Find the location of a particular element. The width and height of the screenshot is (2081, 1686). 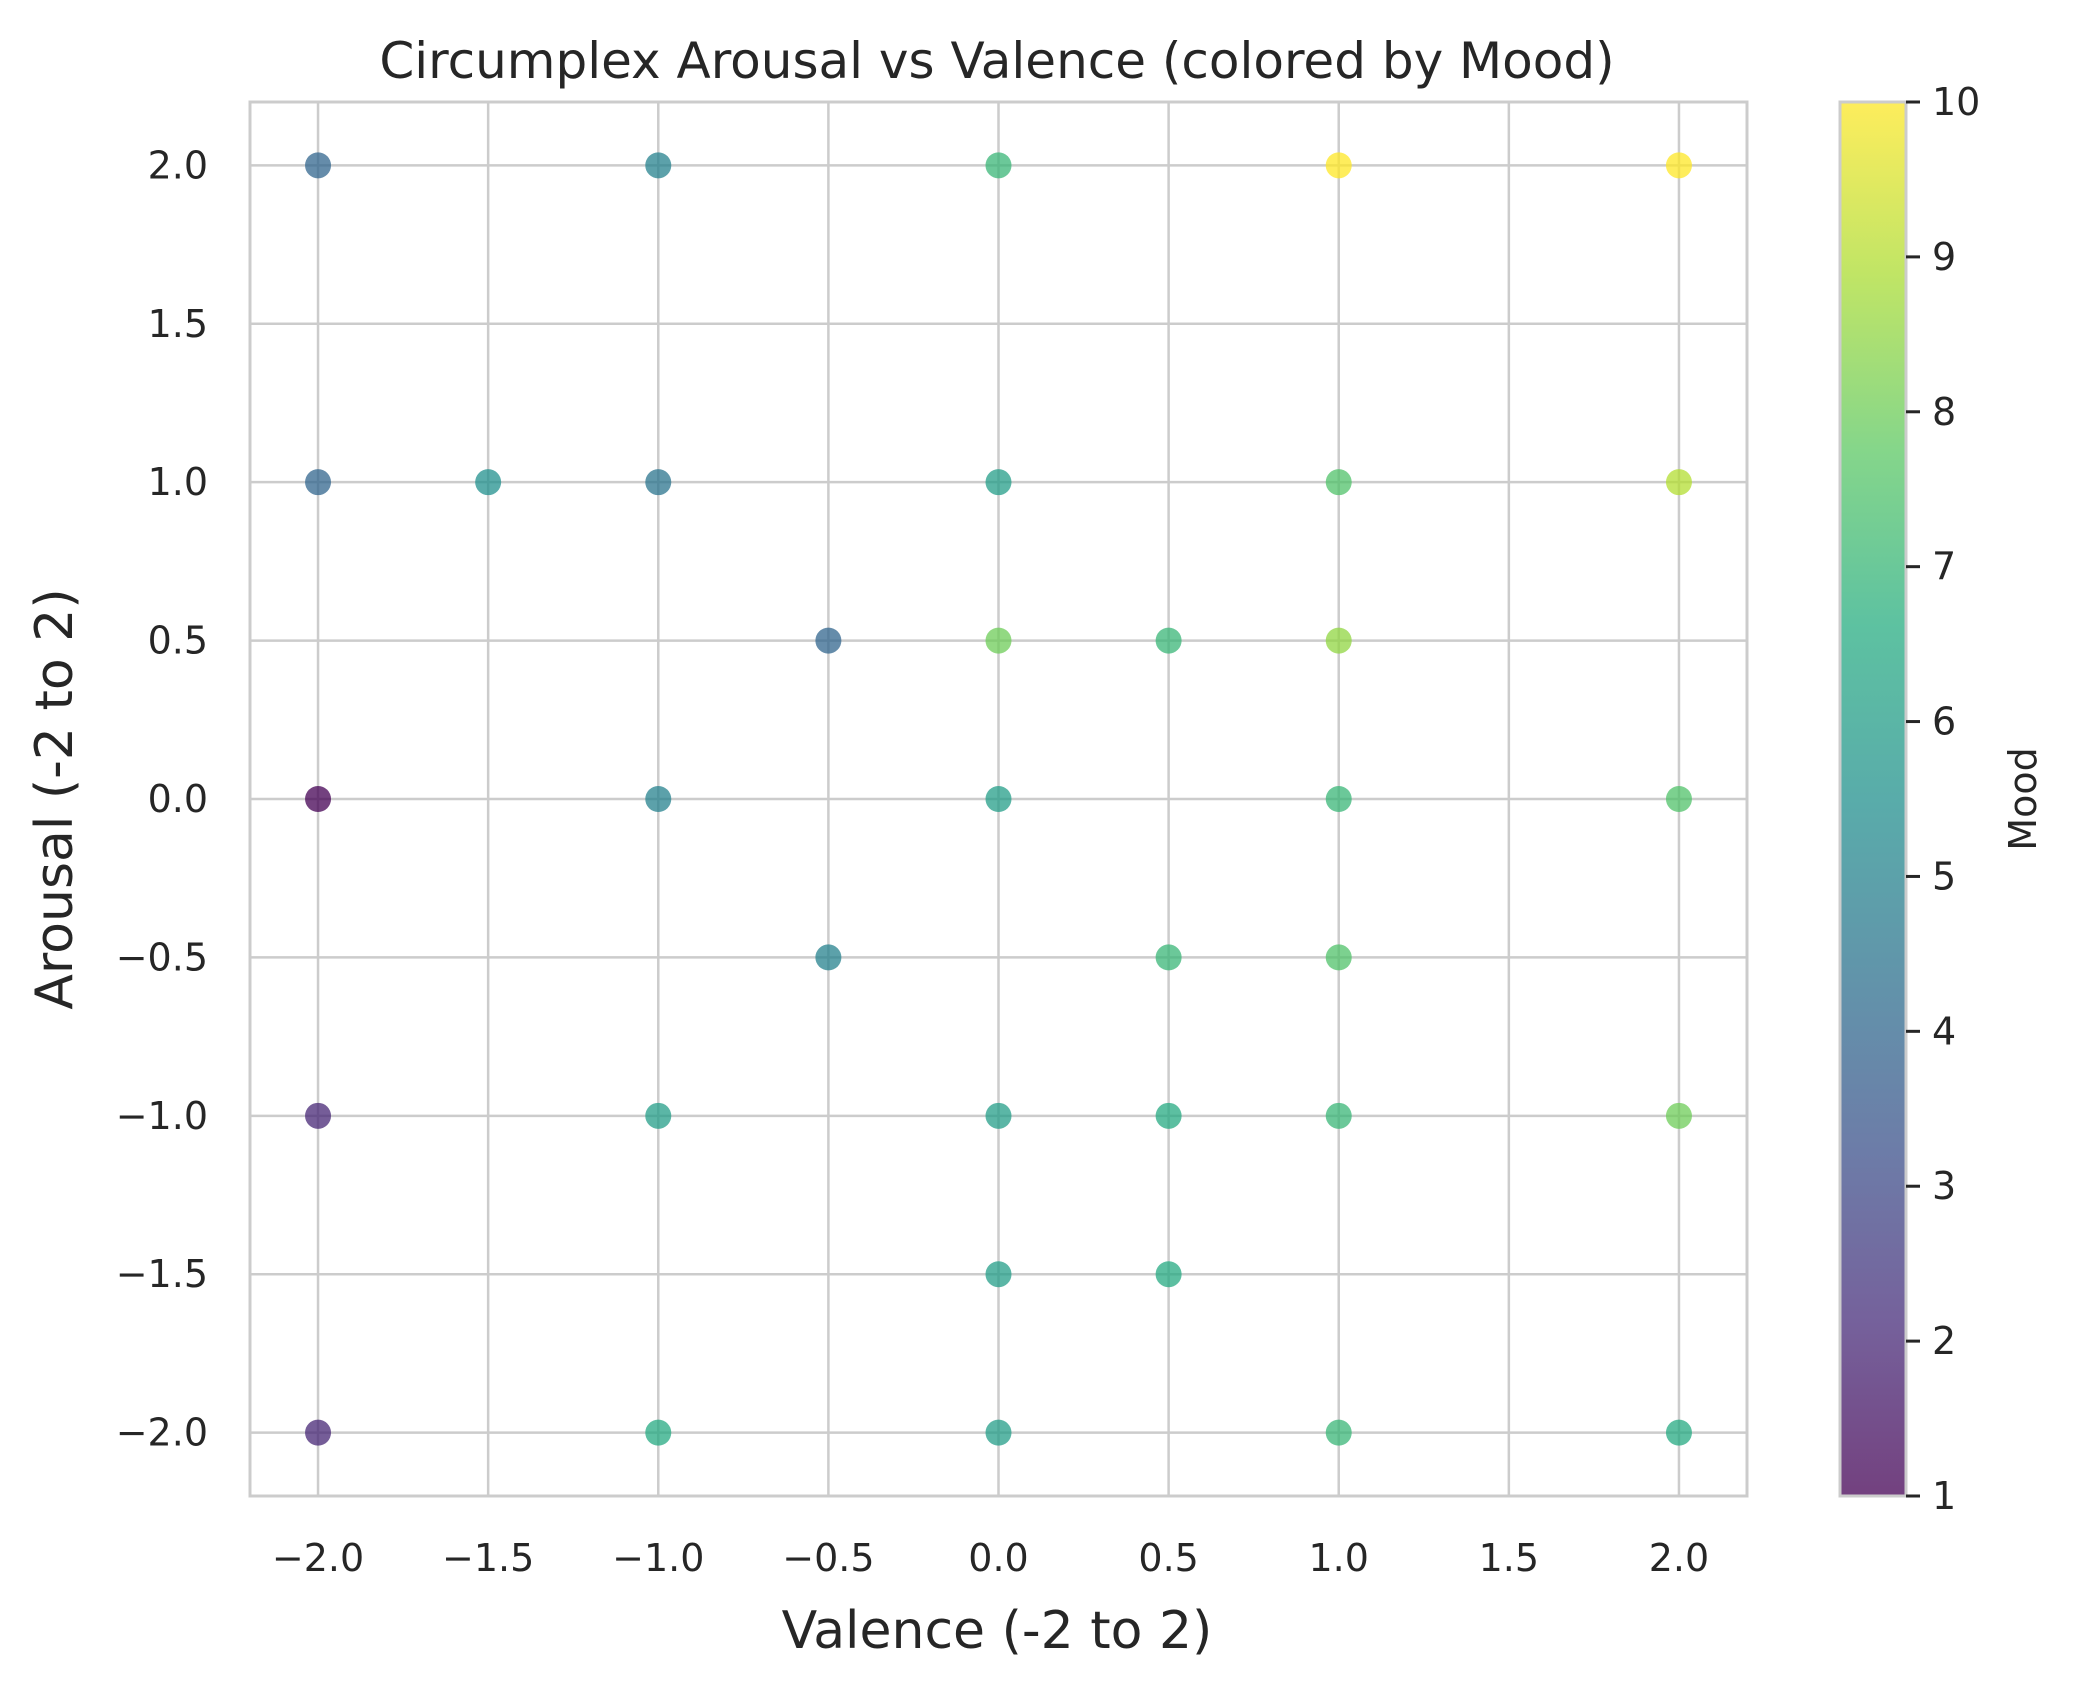

colorbar-label: Mood is located at coordinates (2023, 798).